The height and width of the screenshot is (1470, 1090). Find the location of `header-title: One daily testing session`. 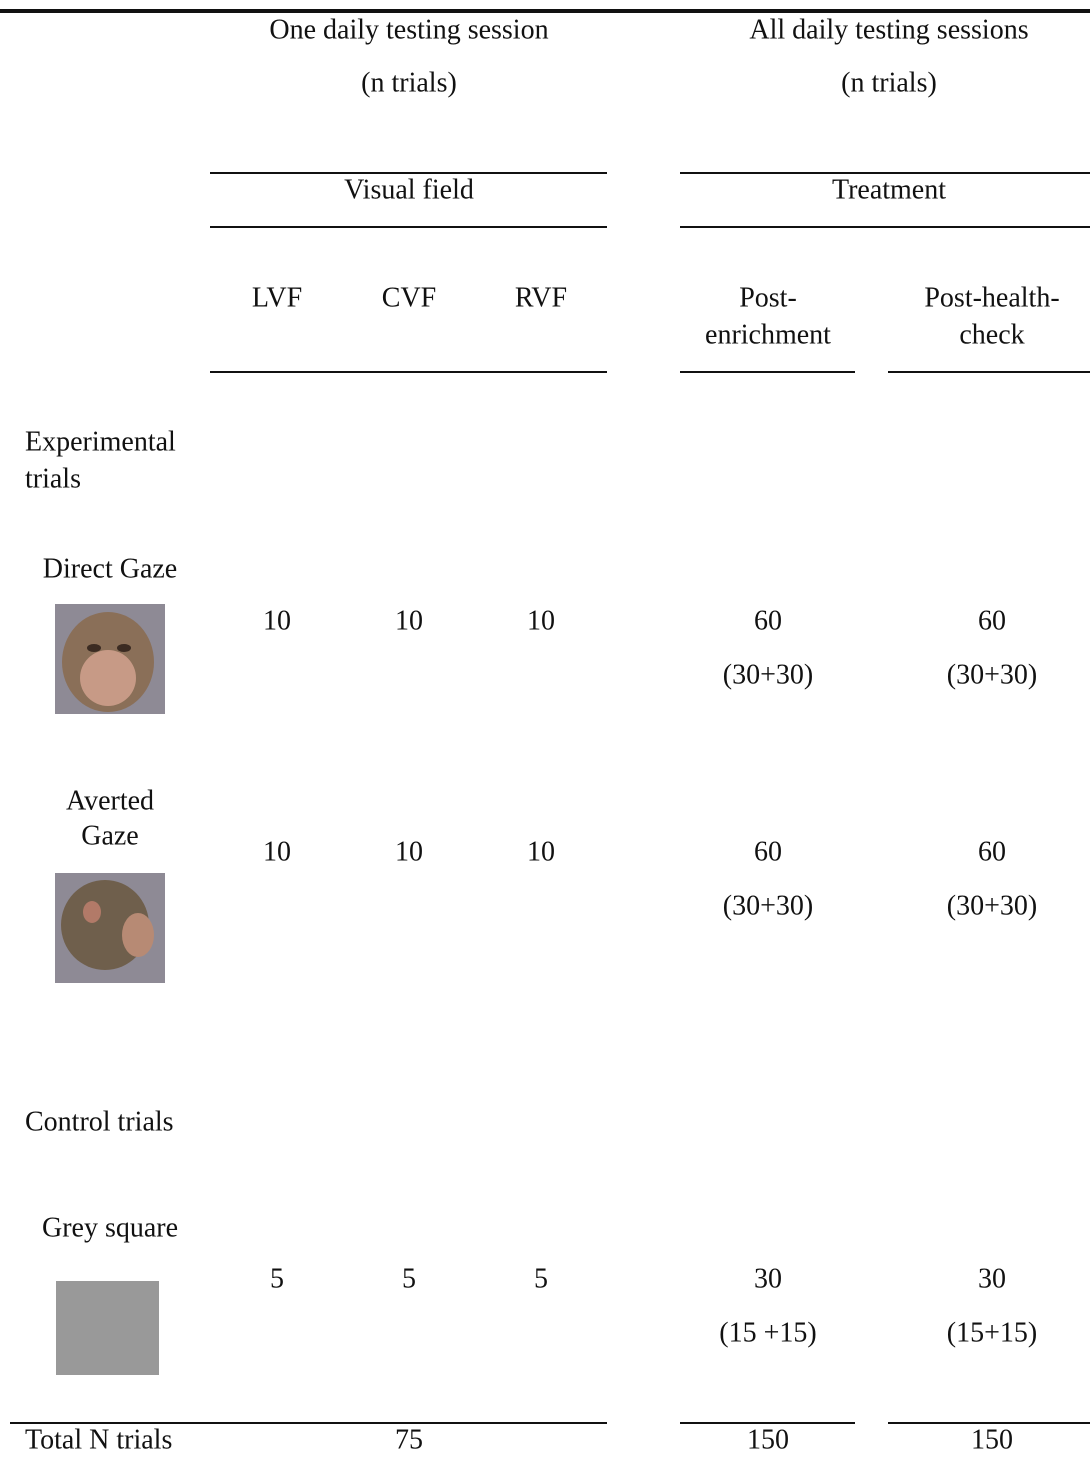

header-title: One daily testing session is located at coordinates (408, 29).